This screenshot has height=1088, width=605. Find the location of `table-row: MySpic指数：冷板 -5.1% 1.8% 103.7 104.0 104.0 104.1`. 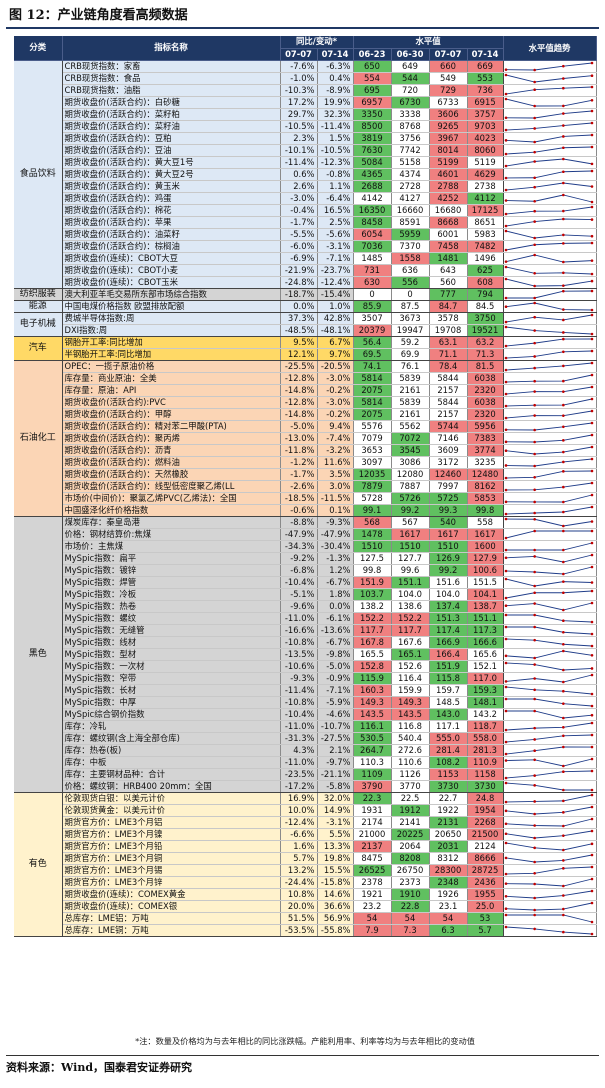

table-row: MySpic指数：冷板 -5.1% 1.8% 103.7 104.0 104.0 104.1 is located at coordinates (305, 594).